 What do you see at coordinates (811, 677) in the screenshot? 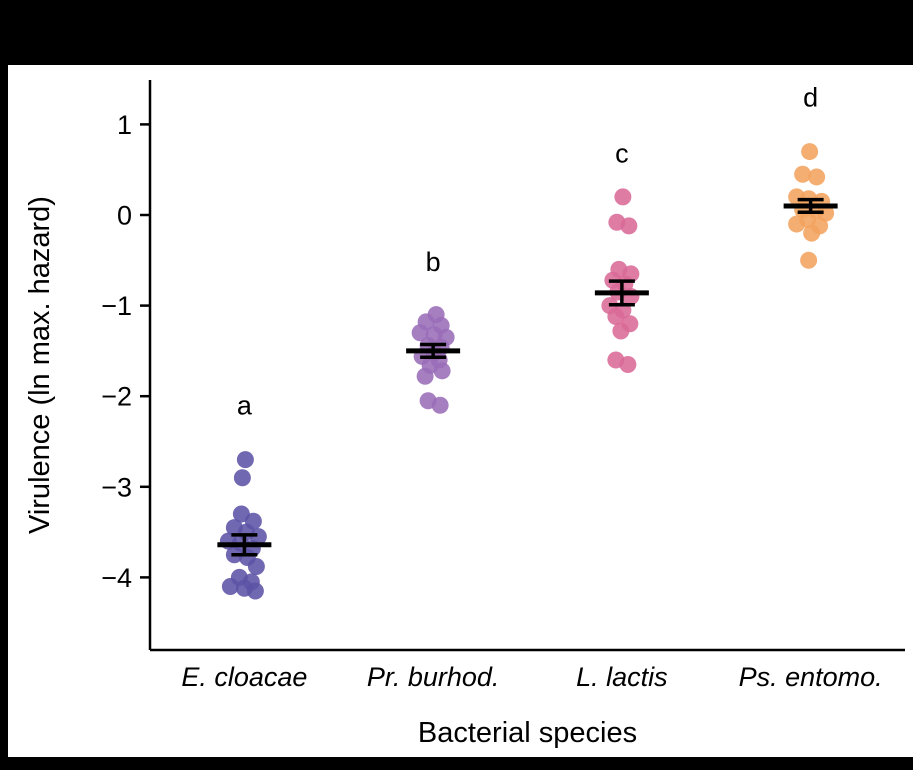
I see `category-label: Ps. entomo.` at bounding box center [811, 677].